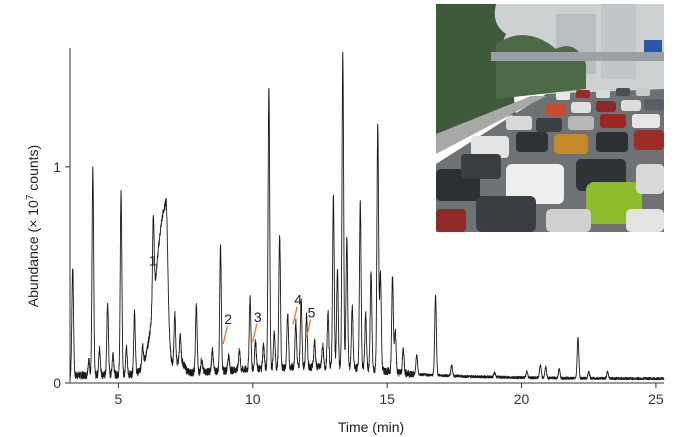 This screenshot has width=677, height=437. I want to click on x-tick-label: 25, so click(656, 399).